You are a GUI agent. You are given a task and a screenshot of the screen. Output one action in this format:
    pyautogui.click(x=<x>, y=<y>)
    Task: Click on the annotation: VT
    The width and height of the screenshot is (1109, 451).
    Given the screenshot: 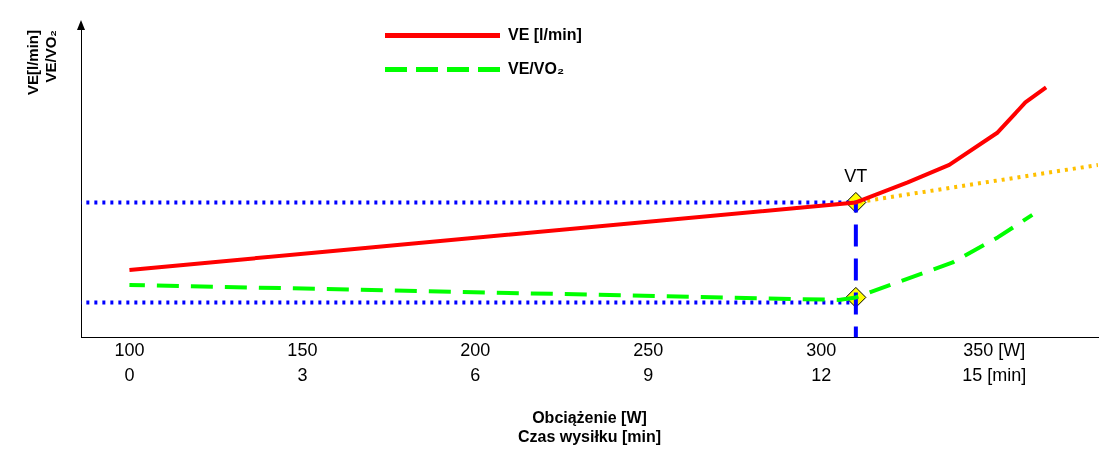 What is the action you would take?
    pyautogui.click(x=856, y=176)
    